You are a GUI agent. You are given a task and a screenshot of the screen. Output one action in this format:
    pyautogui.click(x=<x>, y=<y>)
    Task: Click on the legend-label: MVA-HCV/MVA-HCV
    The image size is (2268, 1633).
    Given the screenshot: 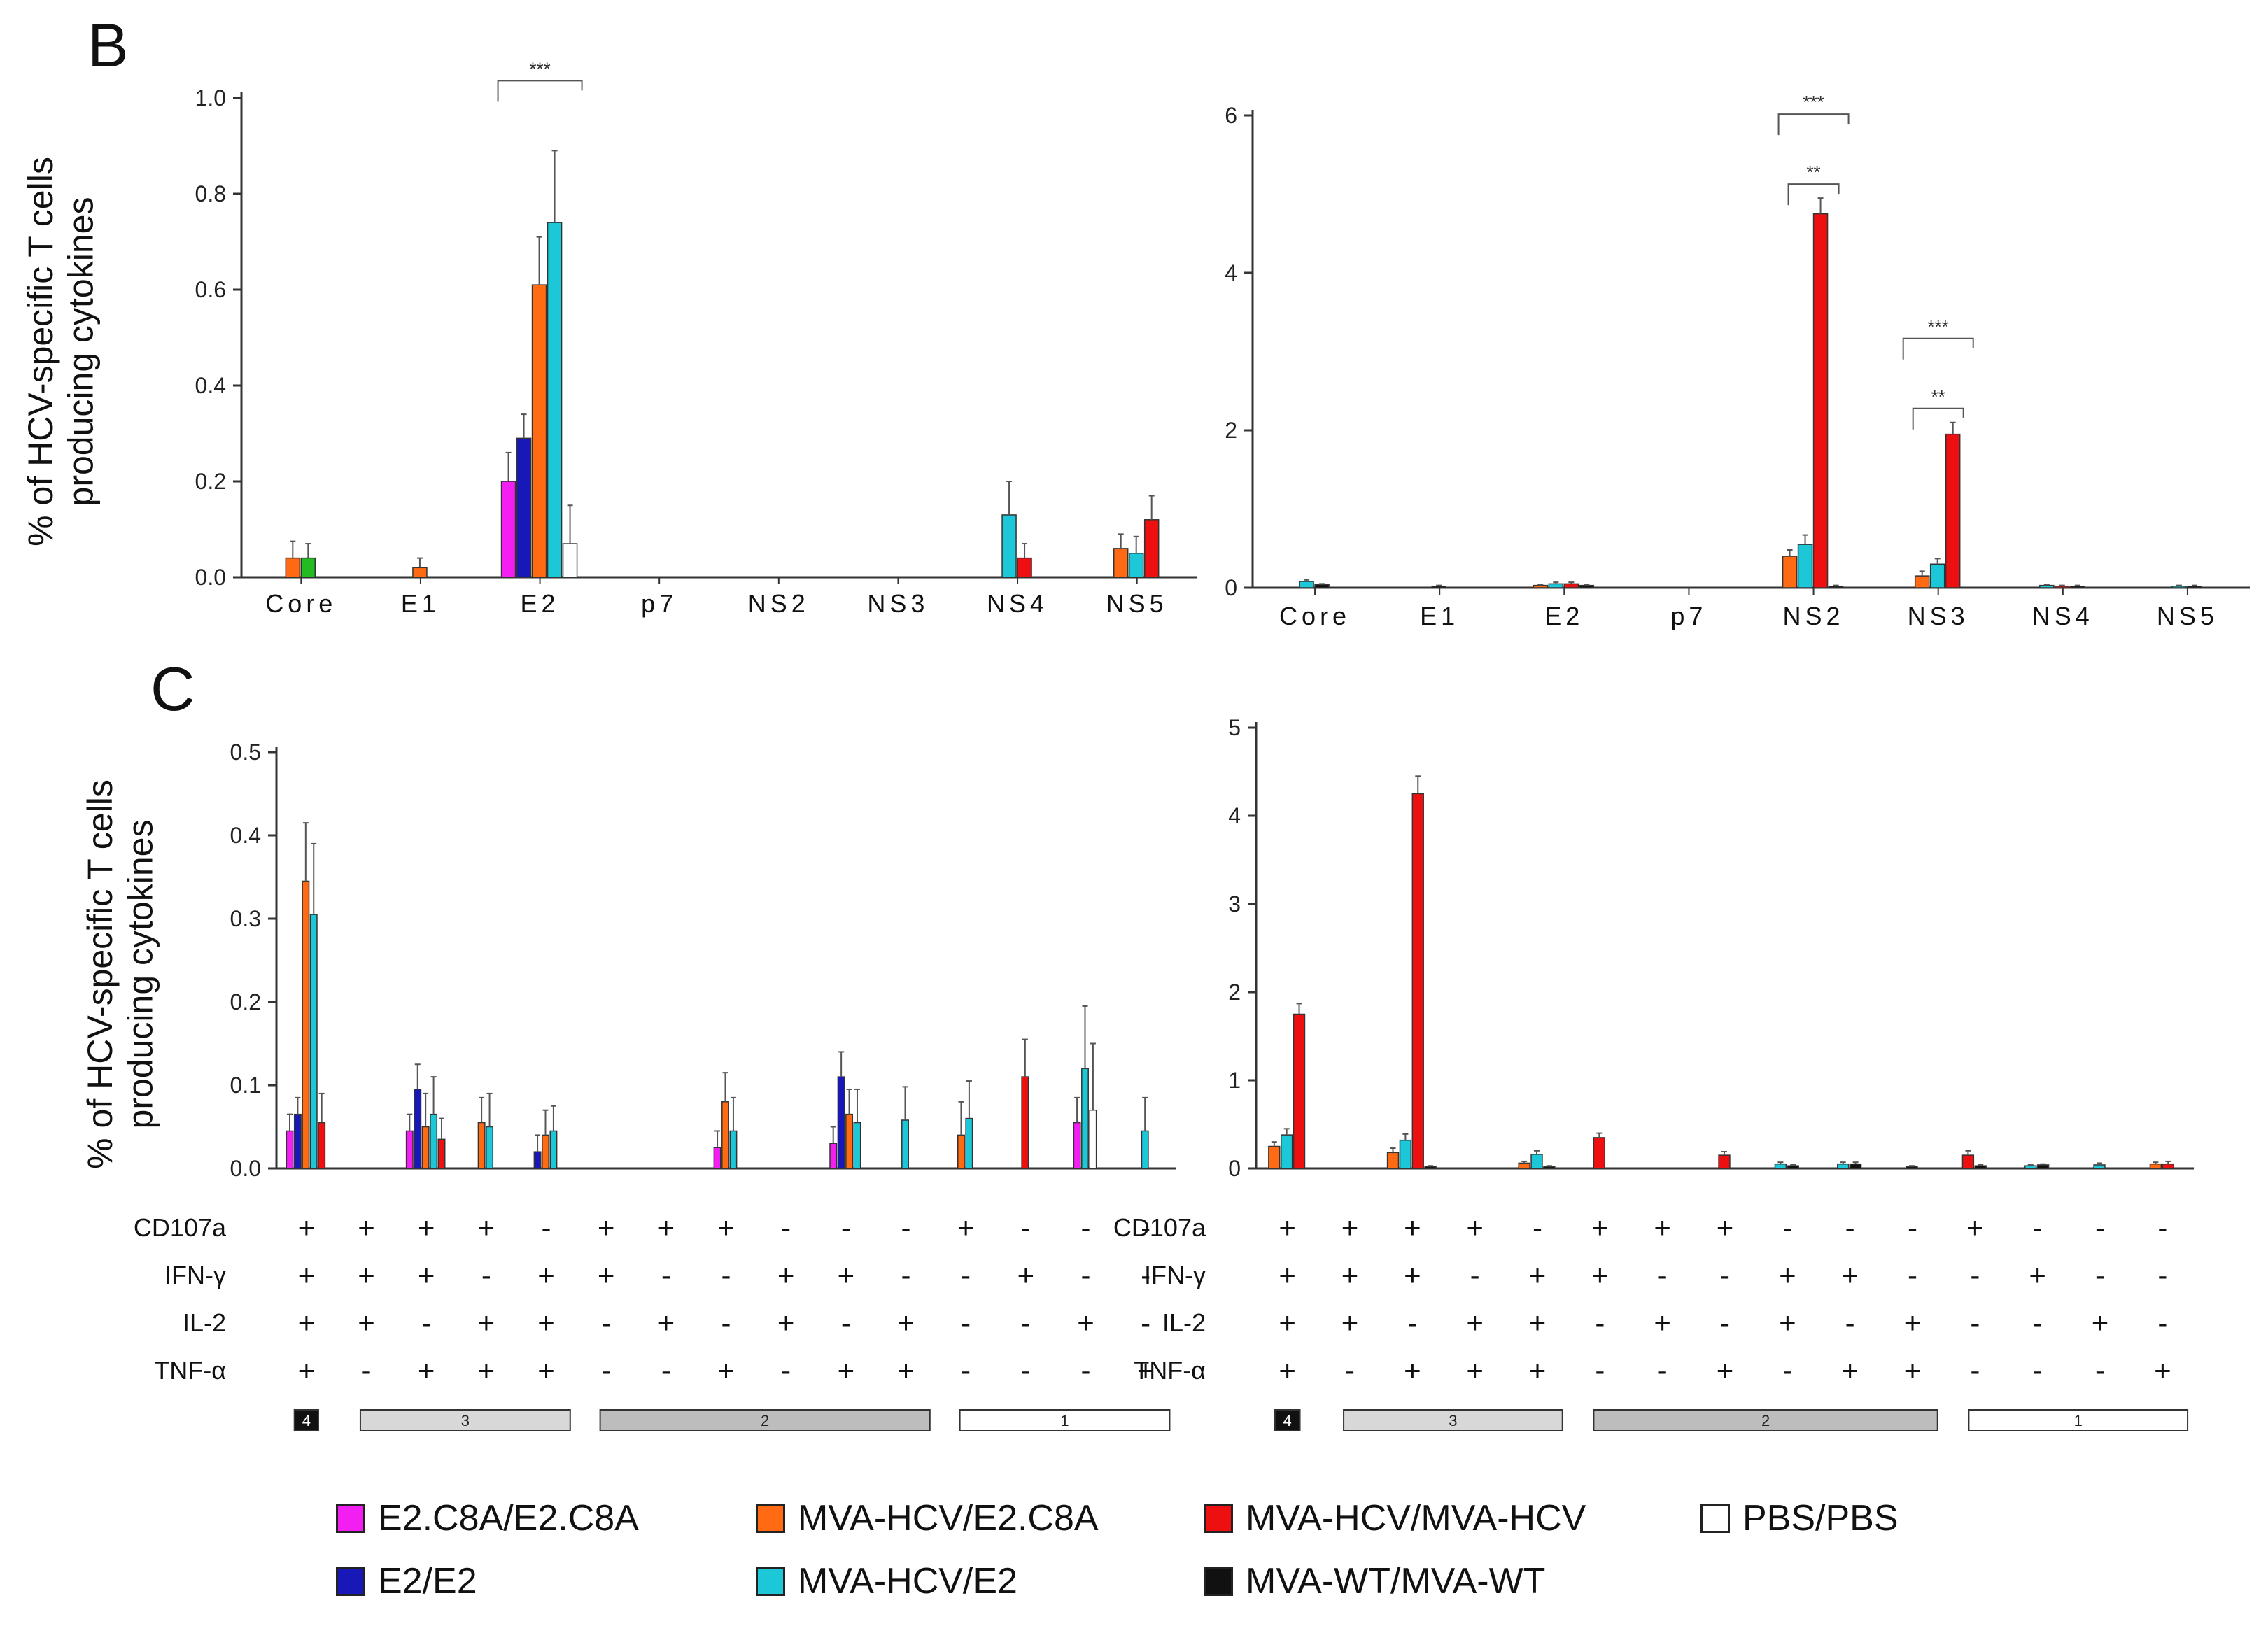 What is the action you would take?
    pyautogui.click(x=1416, y=1518)
    